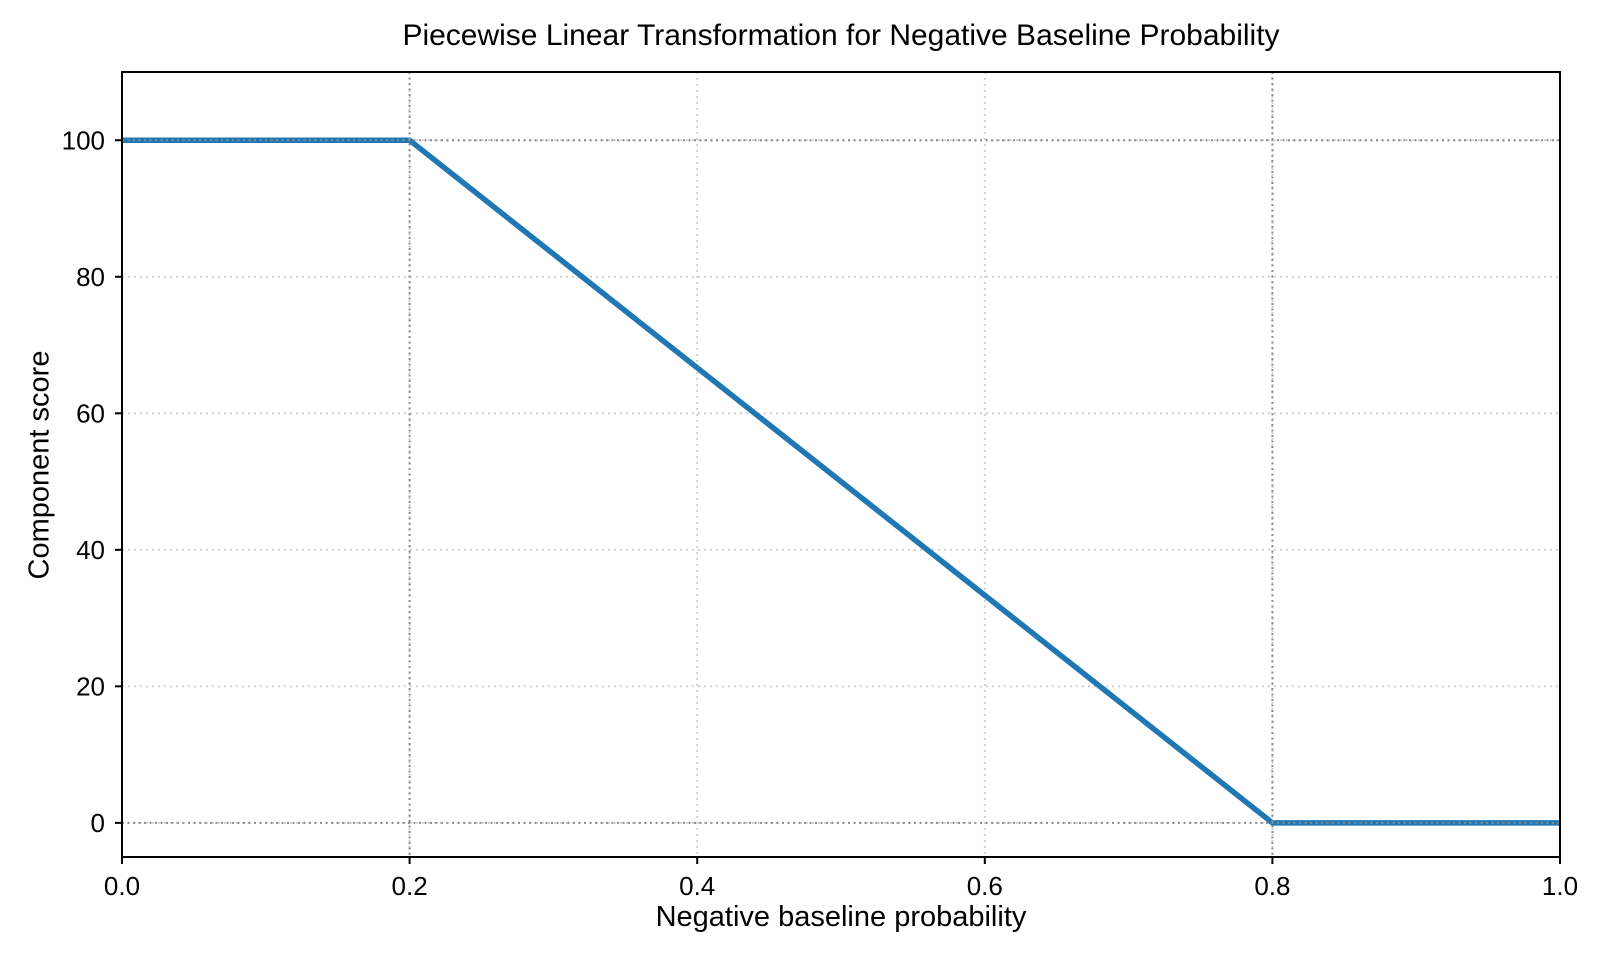 The image size is (1600, 960). What do you see at coordinates (1272, 886) in the screenshot?
I see `x-tick-label: 0.8` at bounding box center [1272, 886].